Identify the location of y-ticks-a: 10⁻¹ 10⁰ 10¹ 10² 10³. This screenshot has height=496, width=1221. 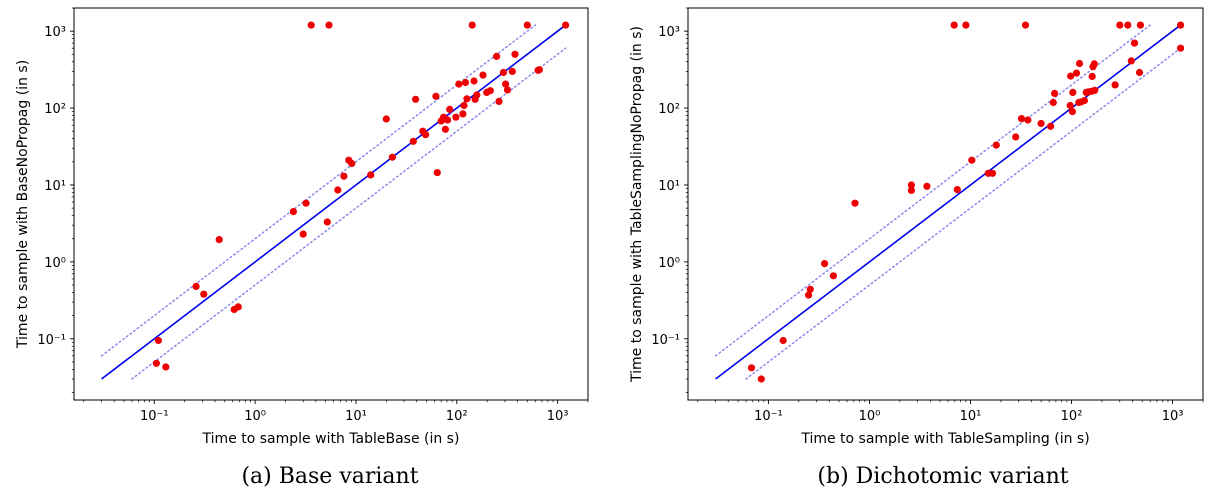
(55, 200).